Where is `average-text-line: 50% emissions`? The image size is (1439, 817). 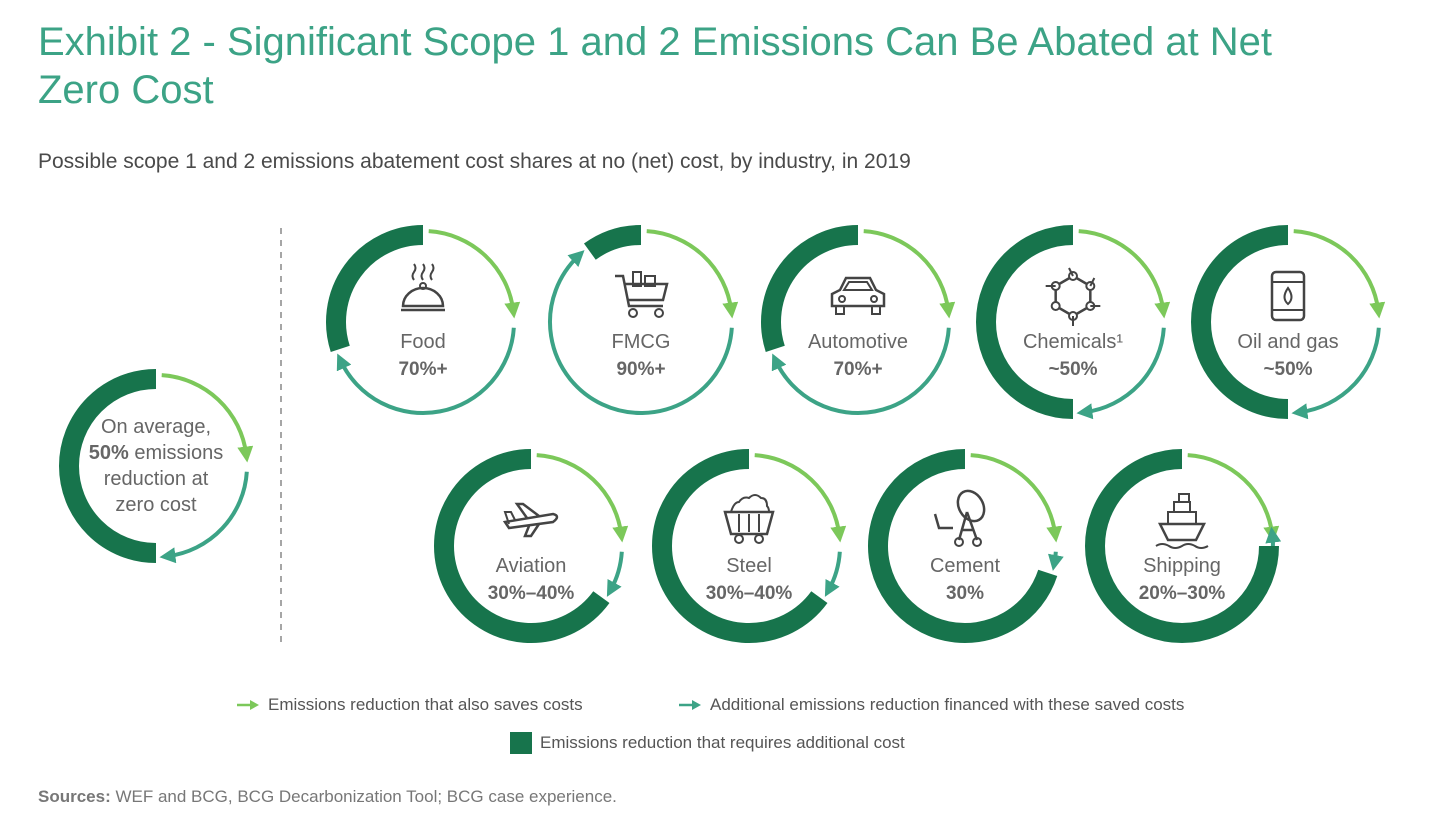
average-text-line: 50% emissions is located at coordinates (156, 453).